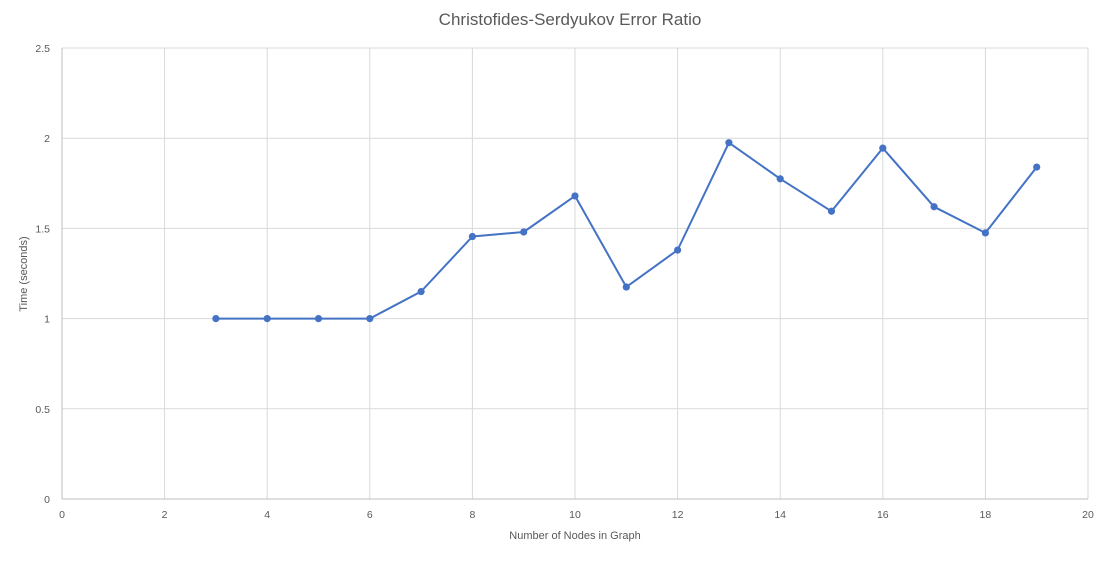 The image size is (1109, 563). I want to click on x-tick-label: 2, so click(165, 515).